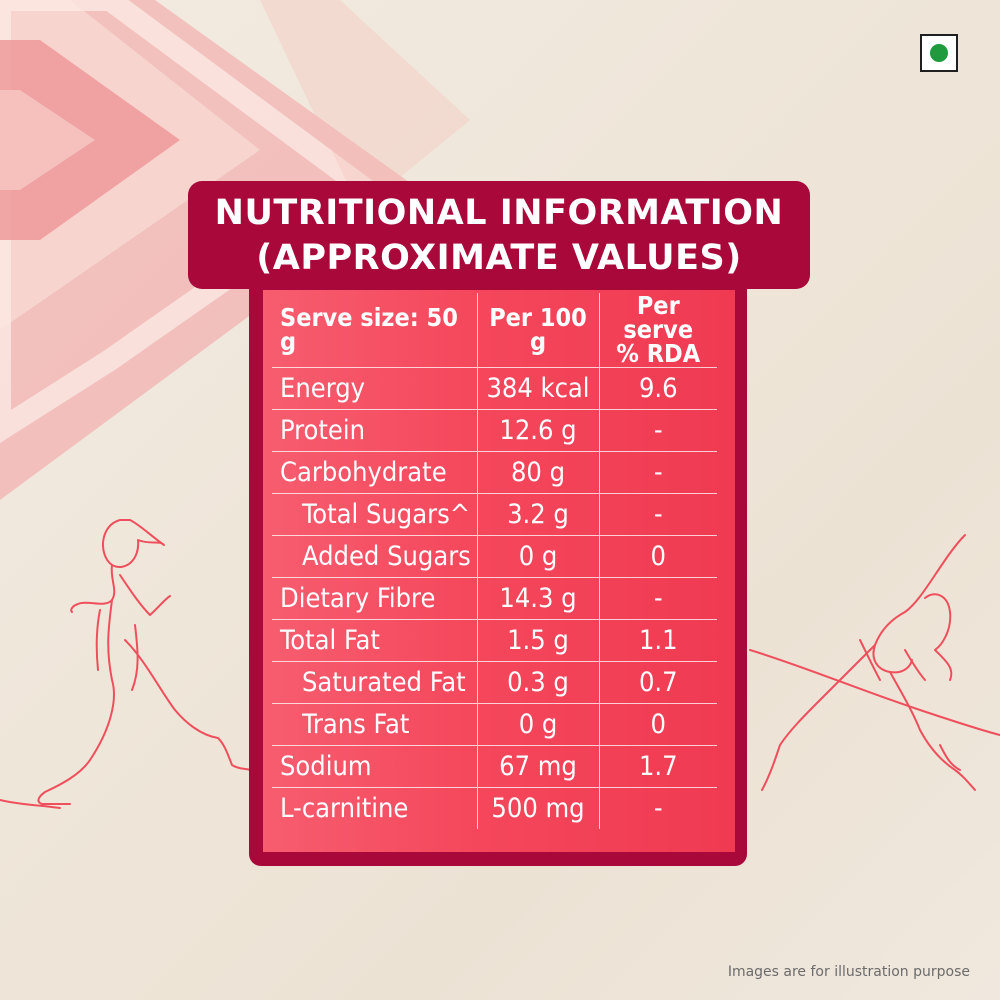 The width and height of the screenshot is (1000, 1000). What do you see at coordinates (874, 662) in the screenshot?
I see `yoga-line-art-icon` at bounding box center [874, 662].